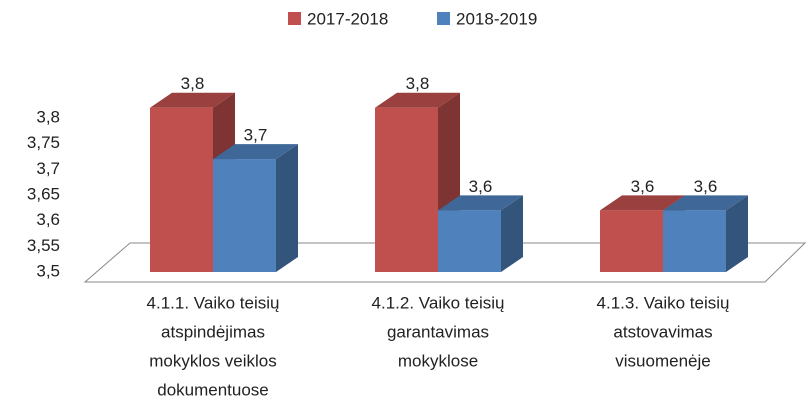 This screenshot has height=408, width=808. I want to click on legend-label: 2018-2019, so click(496, 18).